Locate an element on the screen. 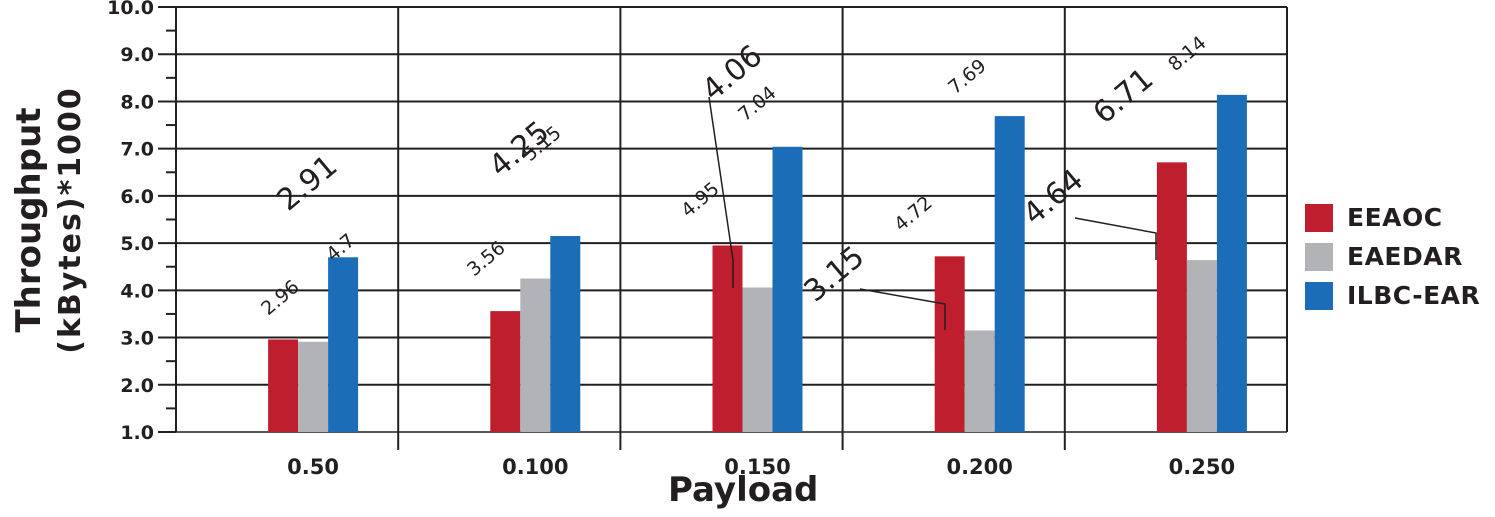 This screenshot has height=517, width=1495. y-tick-label: 1.0 is located at coordinates (137, 433).